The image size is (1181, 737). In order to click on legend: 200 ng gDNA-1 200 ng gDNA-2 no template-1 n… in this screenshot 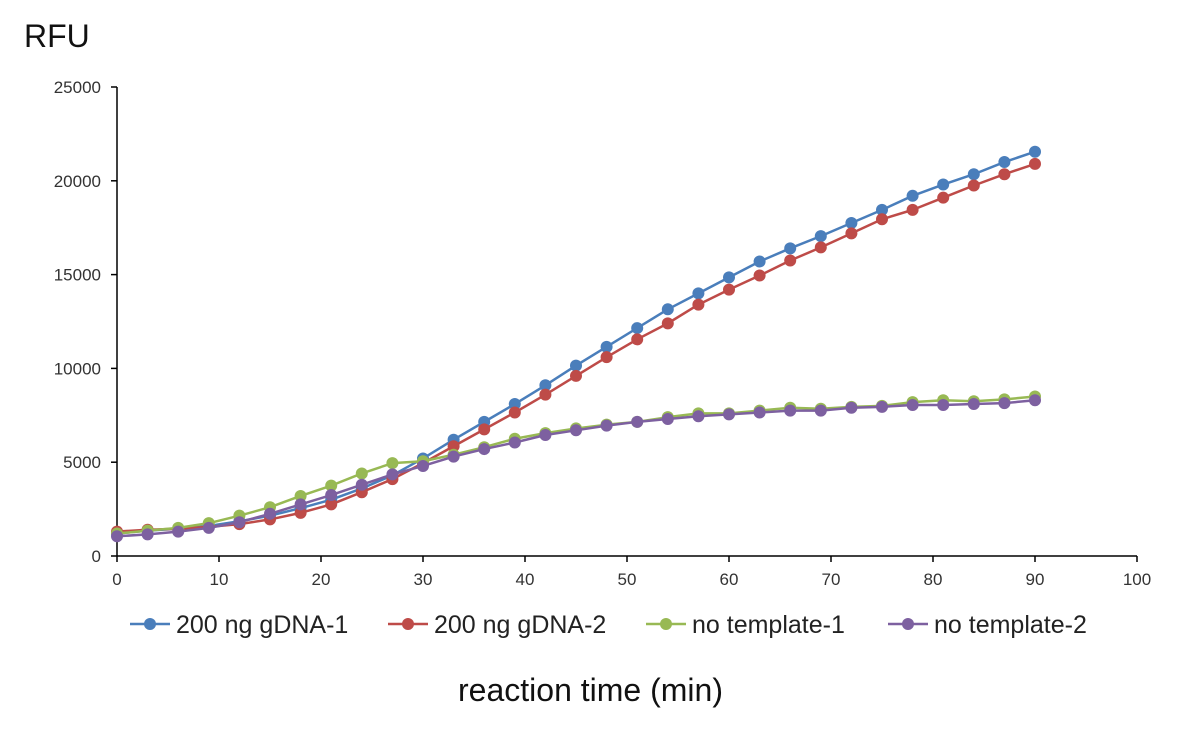, I will do `click(608, 625)`.